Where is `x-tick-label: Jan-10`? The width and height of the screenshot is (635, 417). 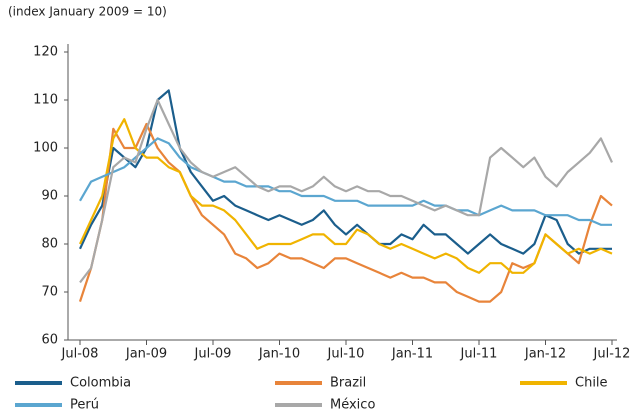 x-tick-label: Jan-10 is located at coordinates (279, 354).